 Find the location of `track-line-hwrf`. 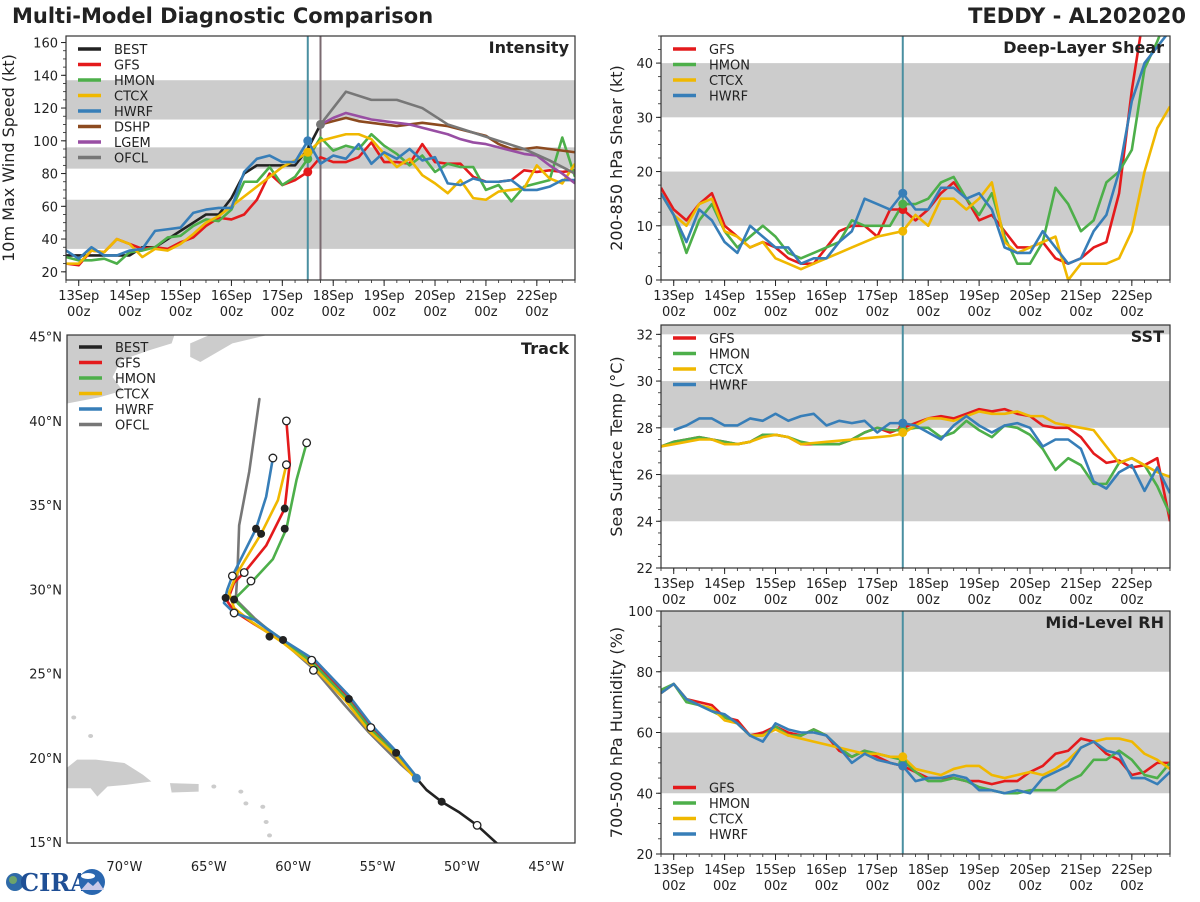

track-line-hwrf is located at coordinates (320, 617).